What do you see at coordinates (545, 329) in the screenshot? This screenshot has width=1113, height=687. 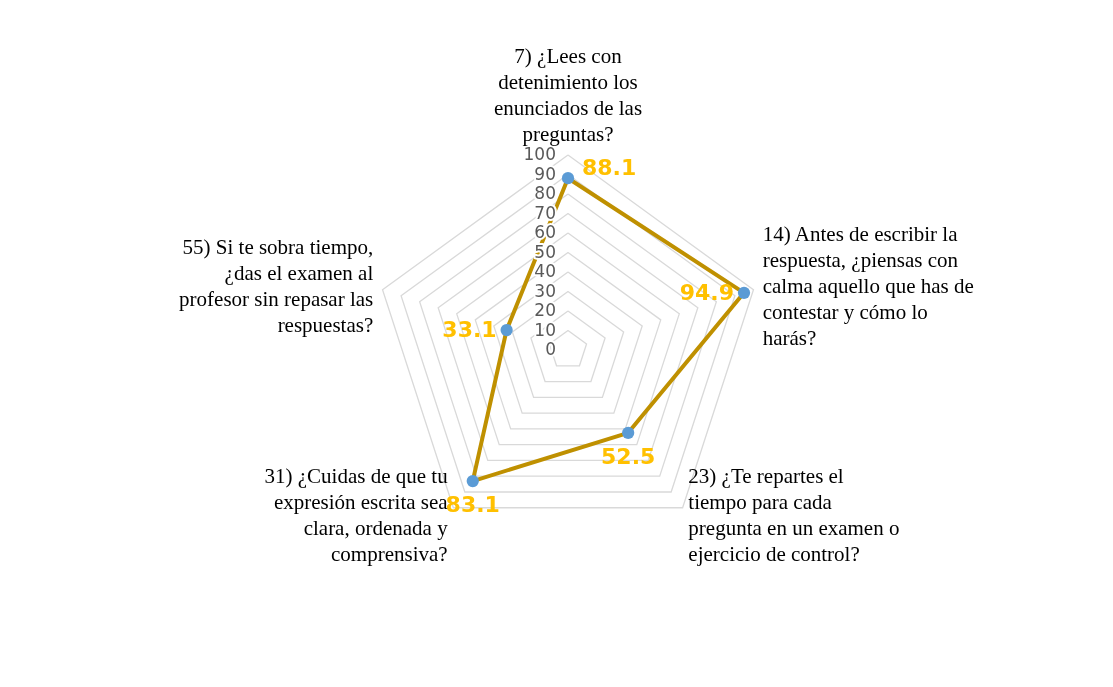 I see `y-tick-label: 10` at bounding box center [545, 329].